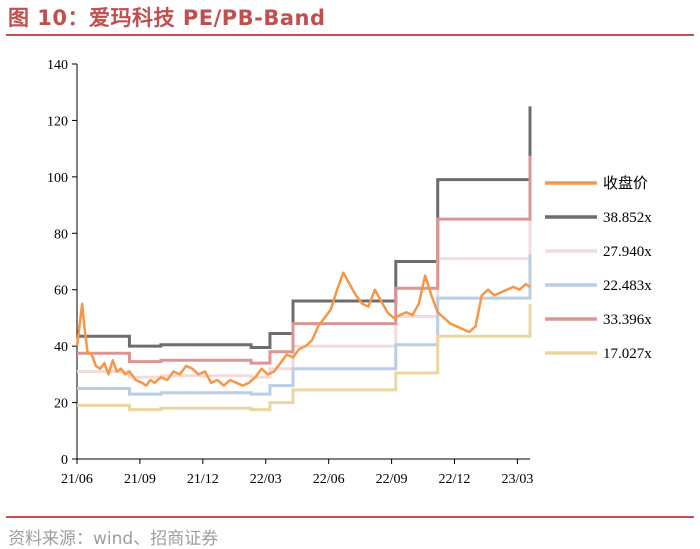  I want to click on price-line, so click(303, 329).